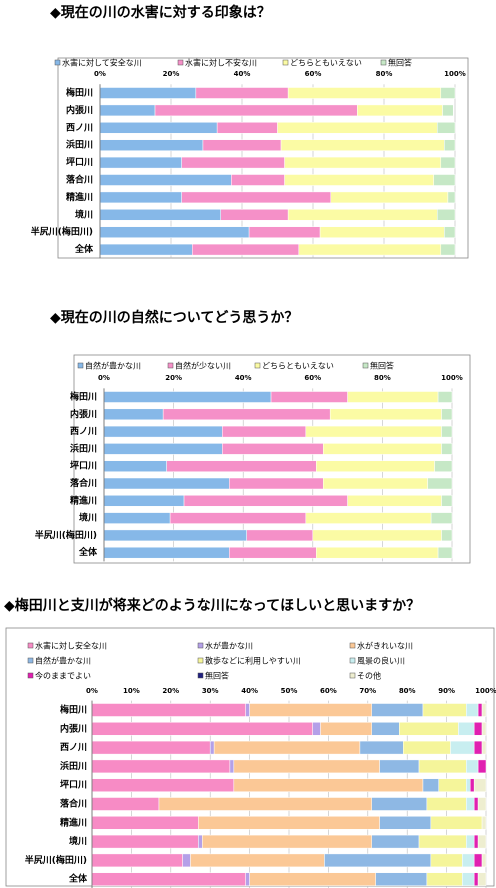 Image resolution: width=496 pixels, height=888 pixels. Describe the element at coordinates (71, 646) in the screenshot. I see `legend-label: 水害に対し安全な川` at that location.